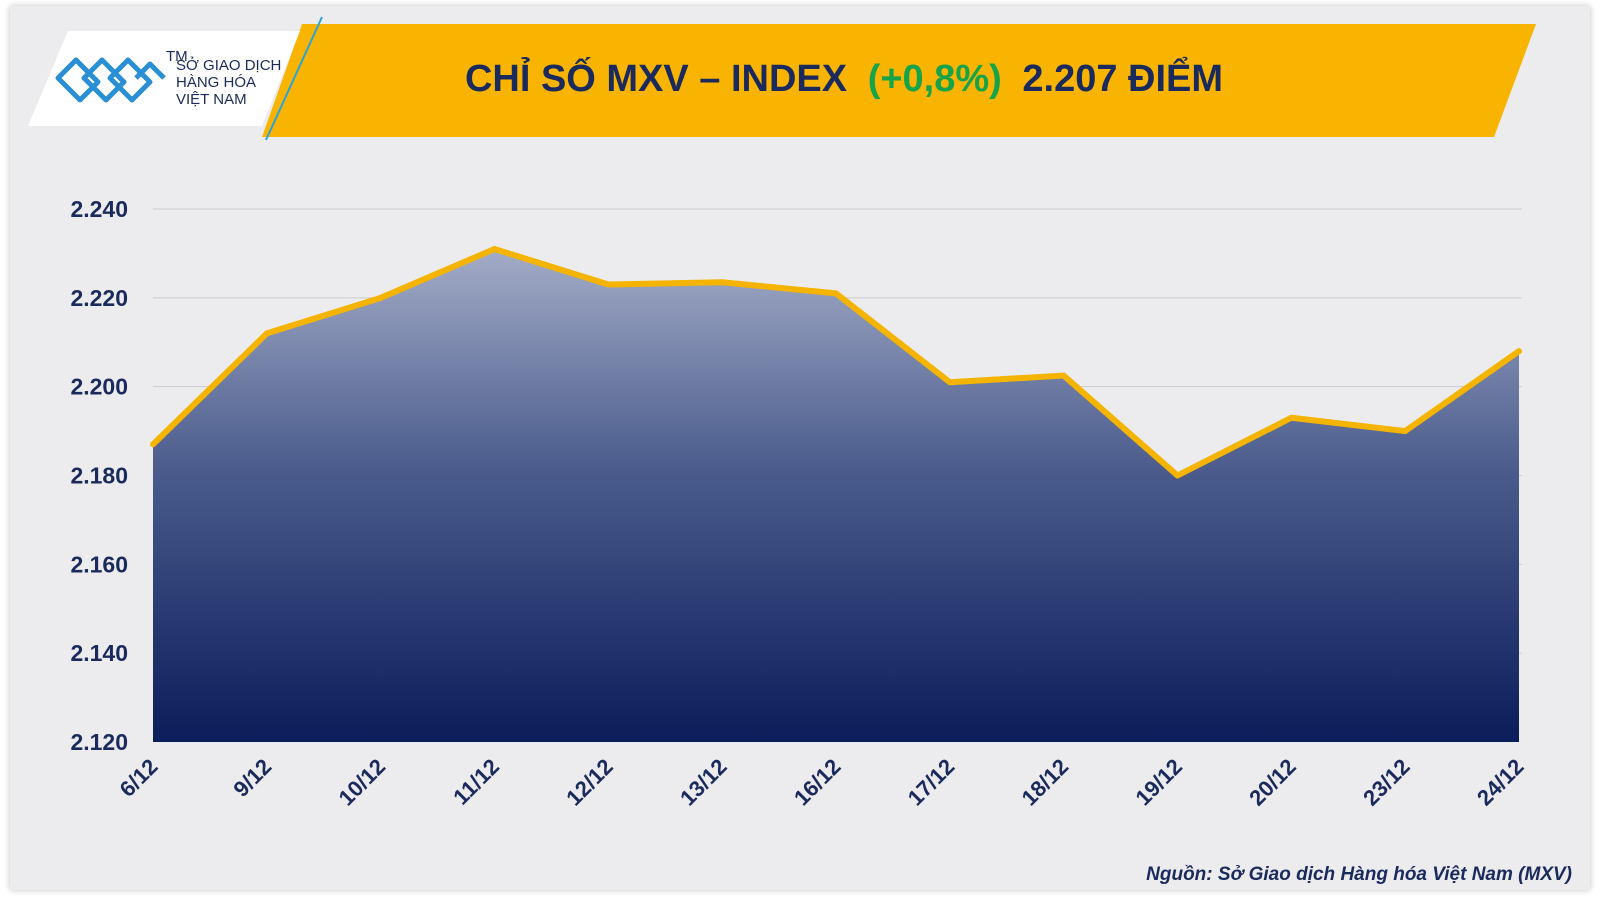  What do you see at coordinates (1272, 782) in the screenshot?
I see `x-tick-label: 20/12` at bounding box center [1272, 782].